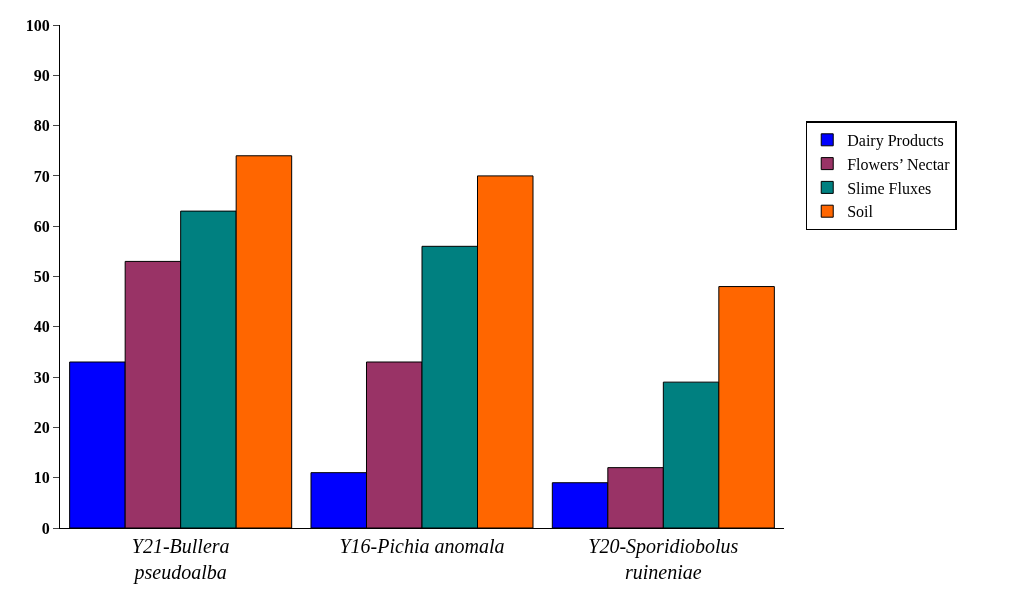  Describe the element at coordinates (663, 559) in the screenshot. I see `x-tick-label: Y20-Sporidiobolus ruineniae` at that location.